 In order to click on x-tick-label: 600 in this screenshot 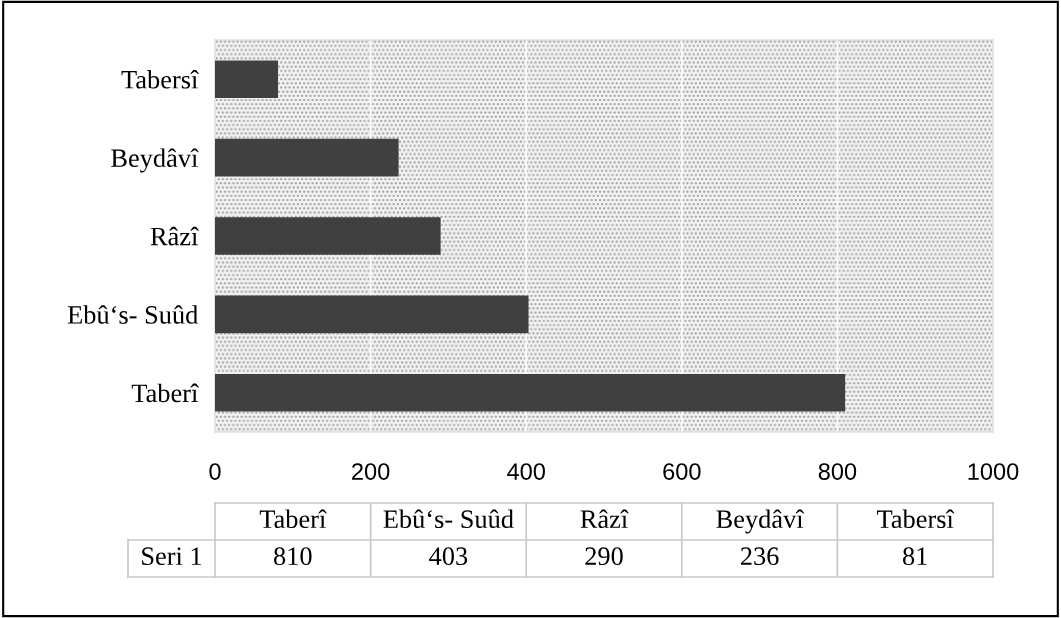, I will do `click(682, 471)`.